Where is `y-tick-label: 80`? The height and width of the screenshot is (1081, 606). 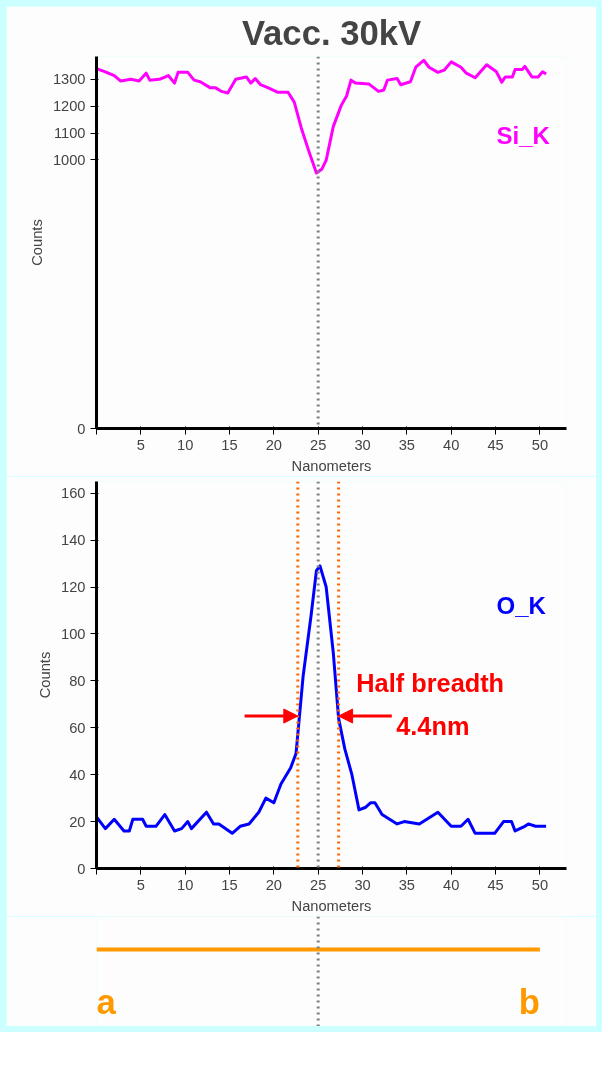
y-tick-label: 80 is located at coordinates (77, 680).